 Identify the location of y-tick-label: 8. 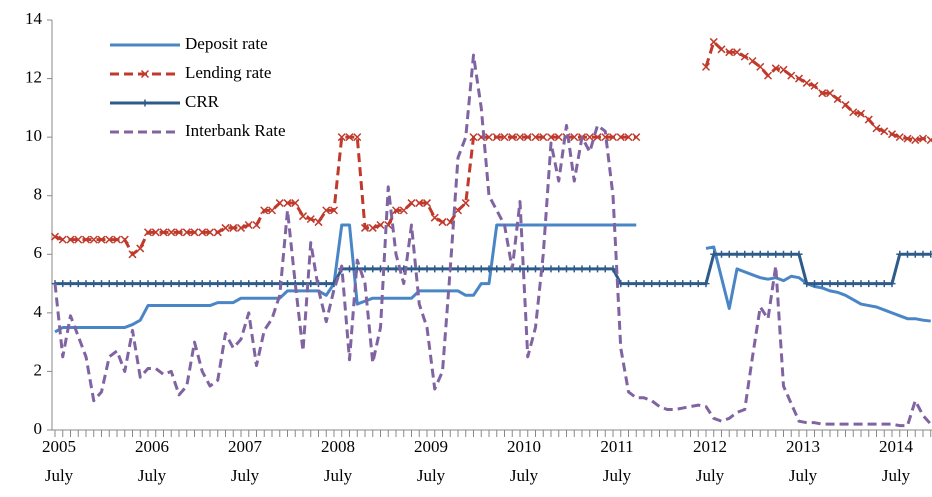
(38, 194).